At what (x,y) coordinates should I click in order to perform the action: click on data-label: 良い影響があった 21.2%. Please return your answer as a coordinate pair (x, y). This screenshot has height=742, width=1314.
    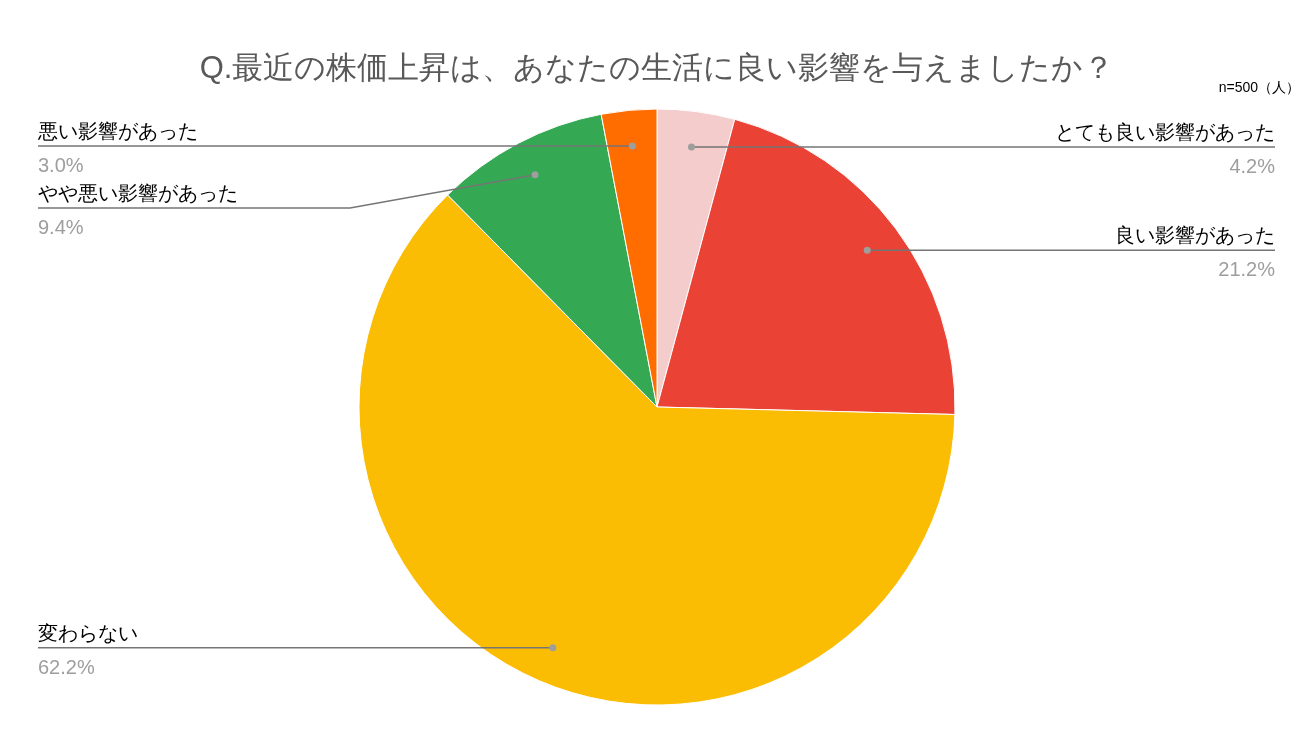
    Looking at the image, I should click on (1069, 252).